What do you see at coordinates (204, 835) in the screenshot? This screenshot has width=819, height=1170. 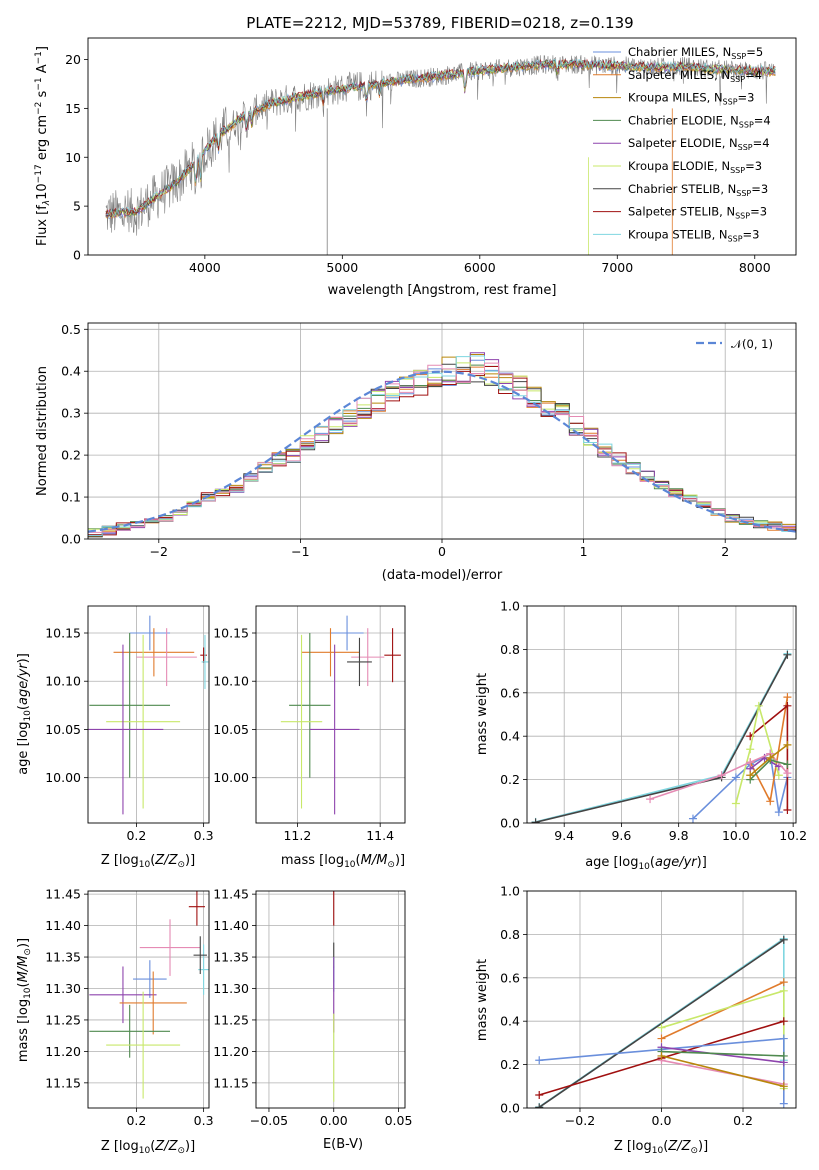 I see `x-tick-label: 0.3` at bounding box center [204, 835].